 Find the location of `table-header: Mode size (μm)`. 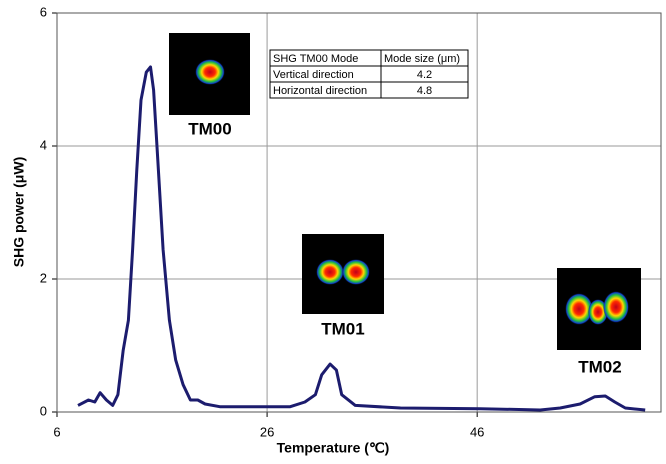

table-header: Mode size (μm) is located at coordinates (422, 59).